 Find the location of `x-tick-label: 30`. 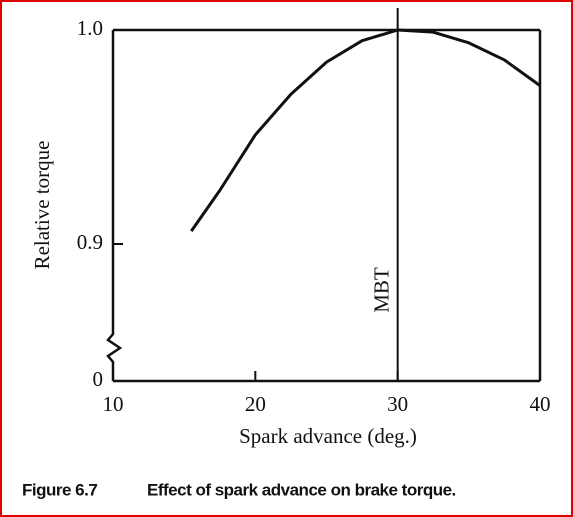

x-tick-label: 30 is located at coordinates (397, 404).